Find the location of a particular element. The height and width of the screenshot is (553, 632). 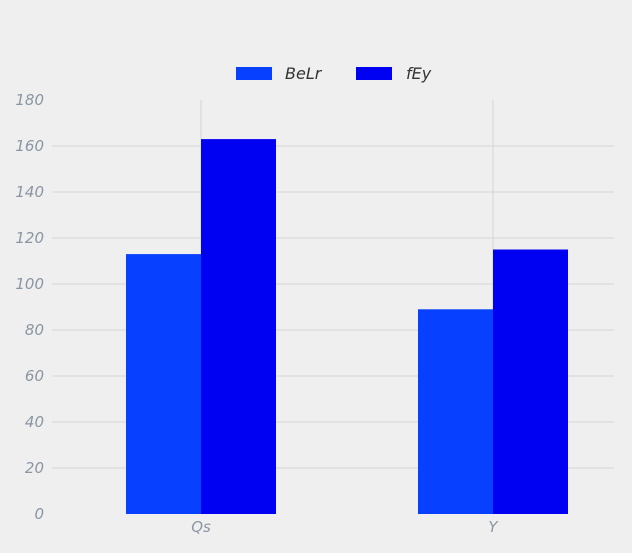

x-axis-ticks: Qs Y is located at coordinates (345, 527).